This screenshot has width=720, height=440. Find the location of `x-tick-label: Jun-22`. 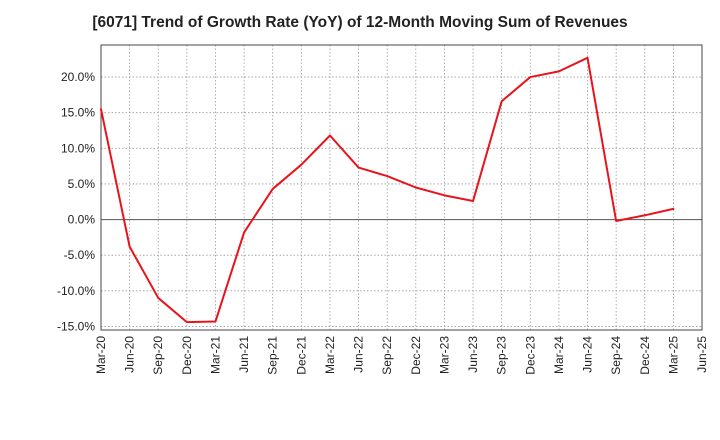

x-tick-label: Jun-22 is located at coordinates (359, 354).